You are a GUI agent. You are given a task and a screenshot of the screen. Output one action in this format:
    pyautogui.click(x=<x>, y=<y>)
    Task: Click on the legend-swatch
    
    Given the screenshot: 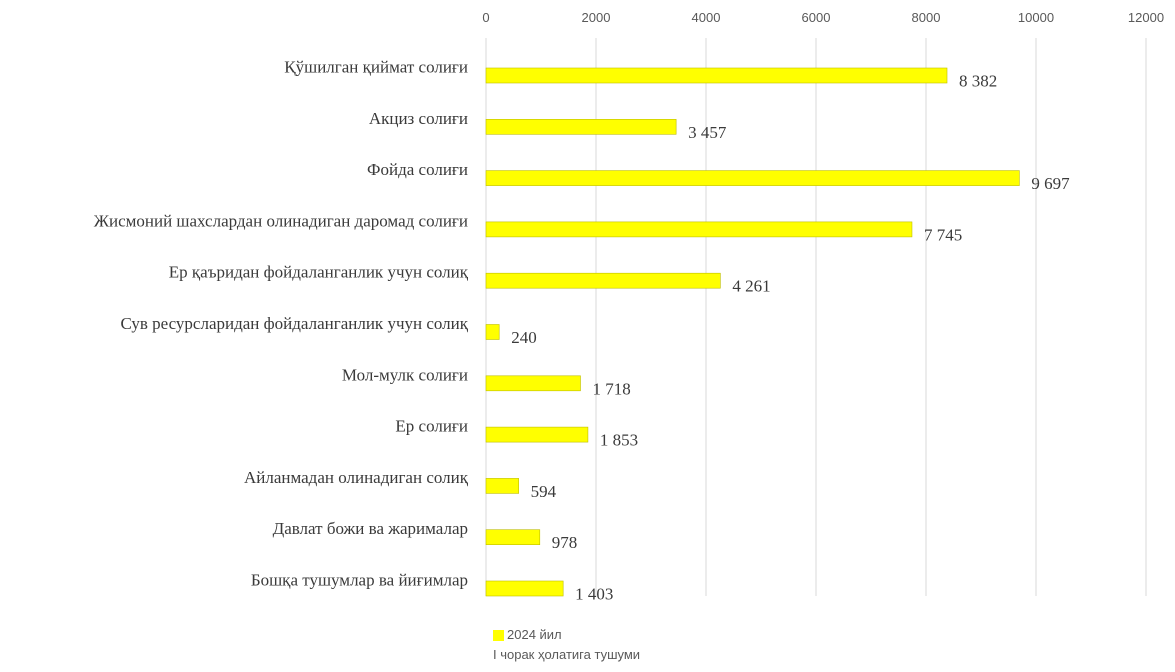 What is the action you would take?
    pyautogui.click(x=498, y=635)
    